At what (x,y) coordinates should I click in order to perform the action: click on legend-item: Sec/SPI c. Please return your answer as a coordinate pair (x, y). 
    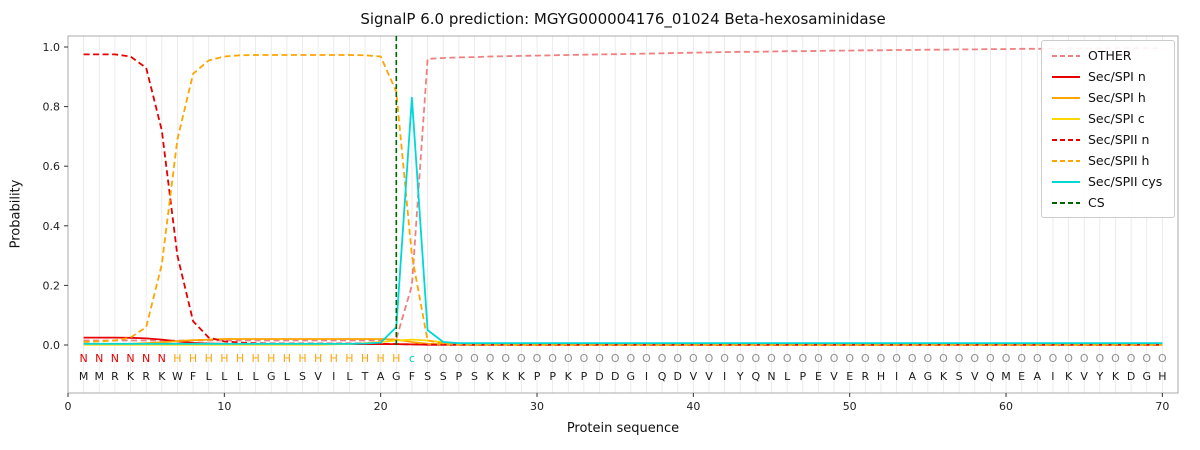
    Looking at the image, I should click on (1108, 118).